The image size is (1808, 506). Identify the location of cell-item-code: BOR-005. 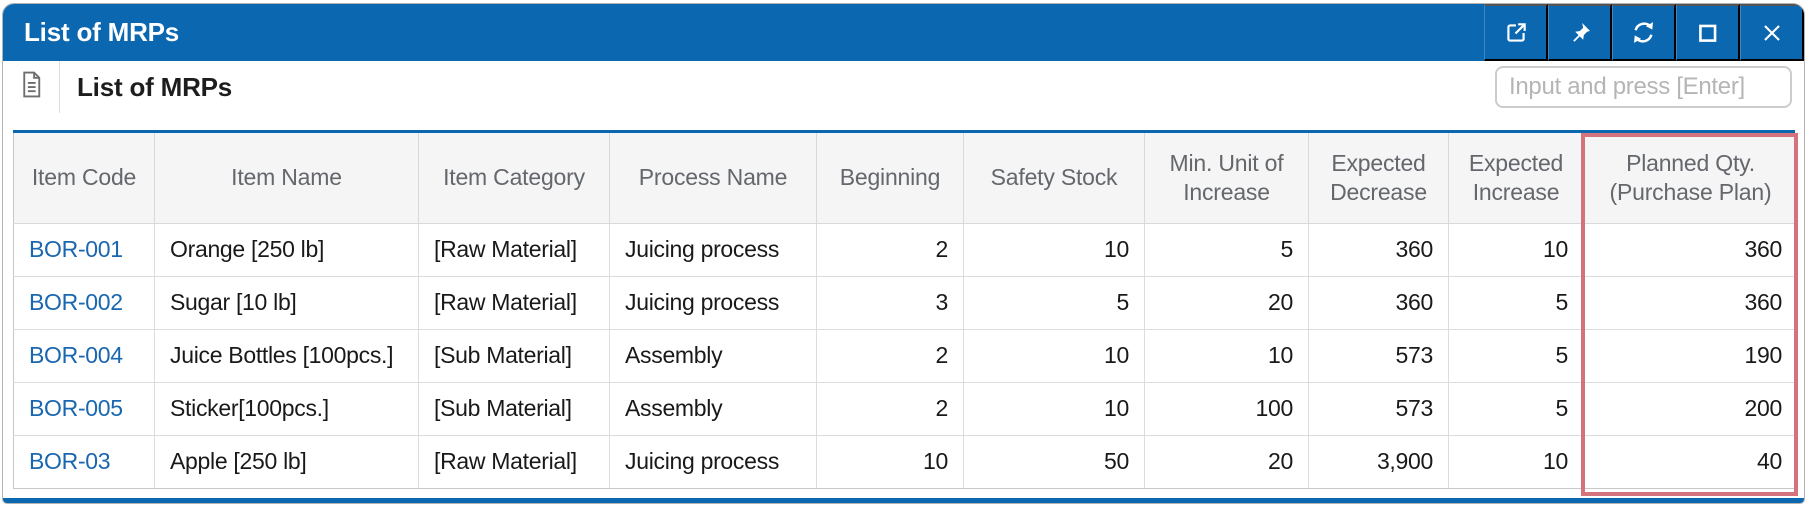
(84, 408).